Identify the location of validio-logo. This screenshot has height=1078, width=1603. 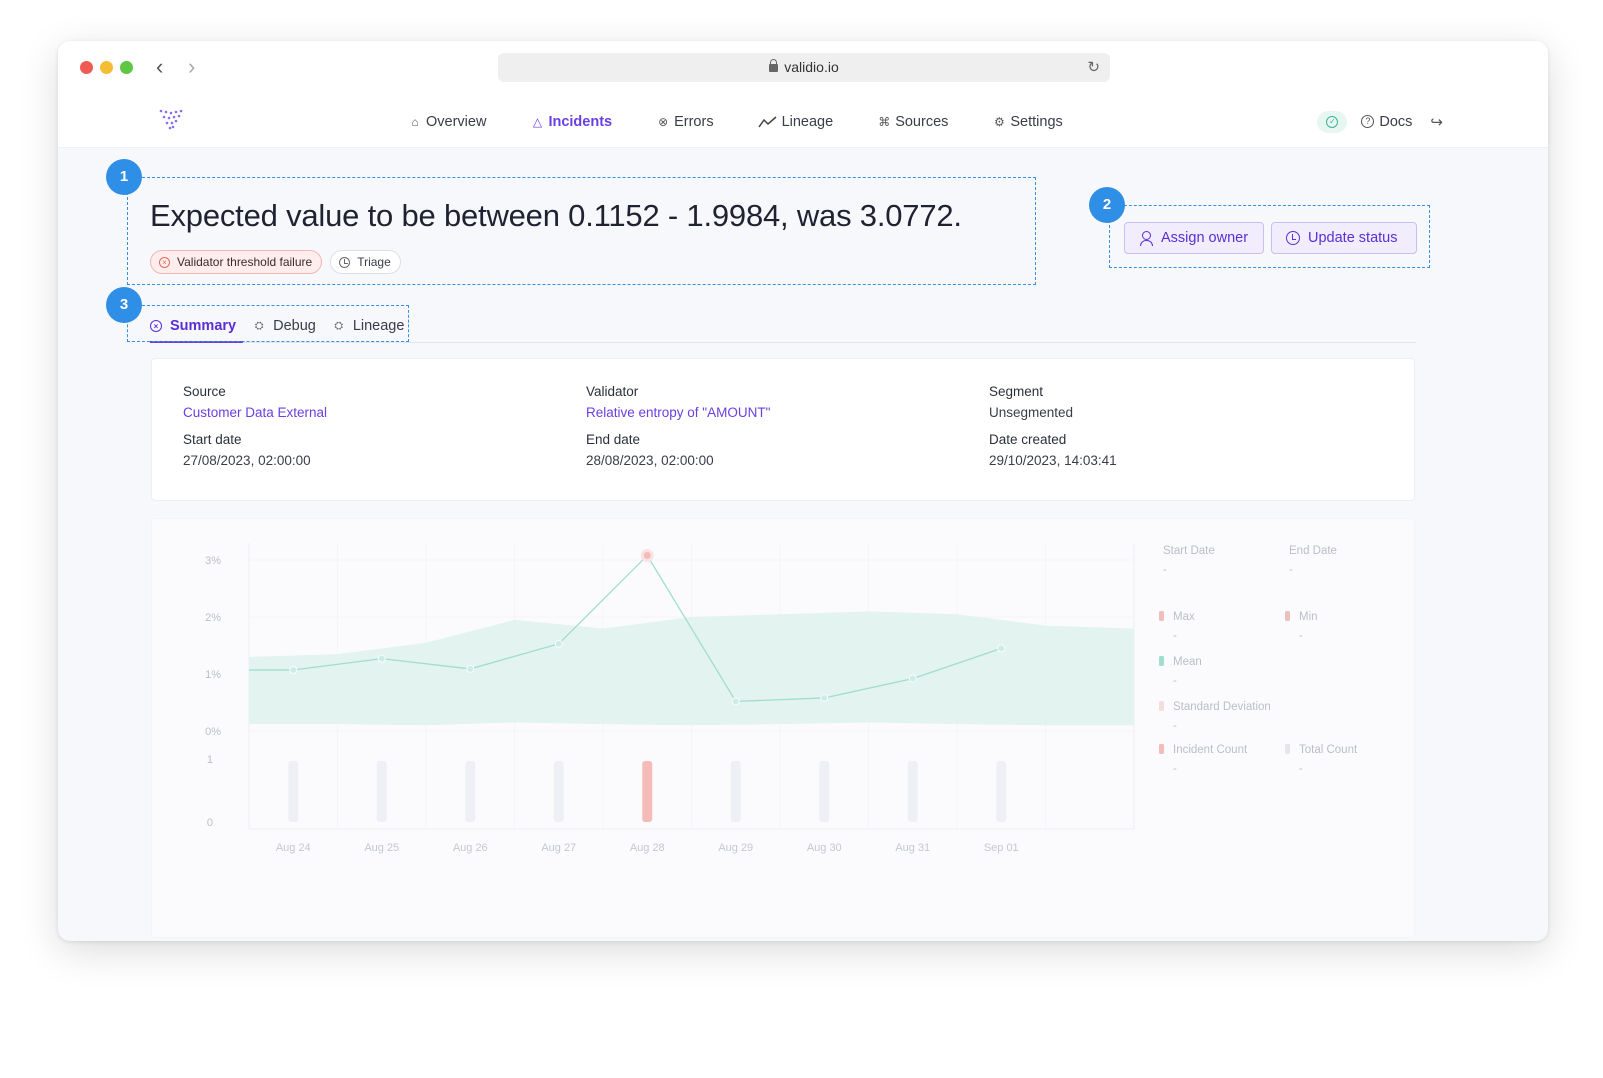
(171, 120).